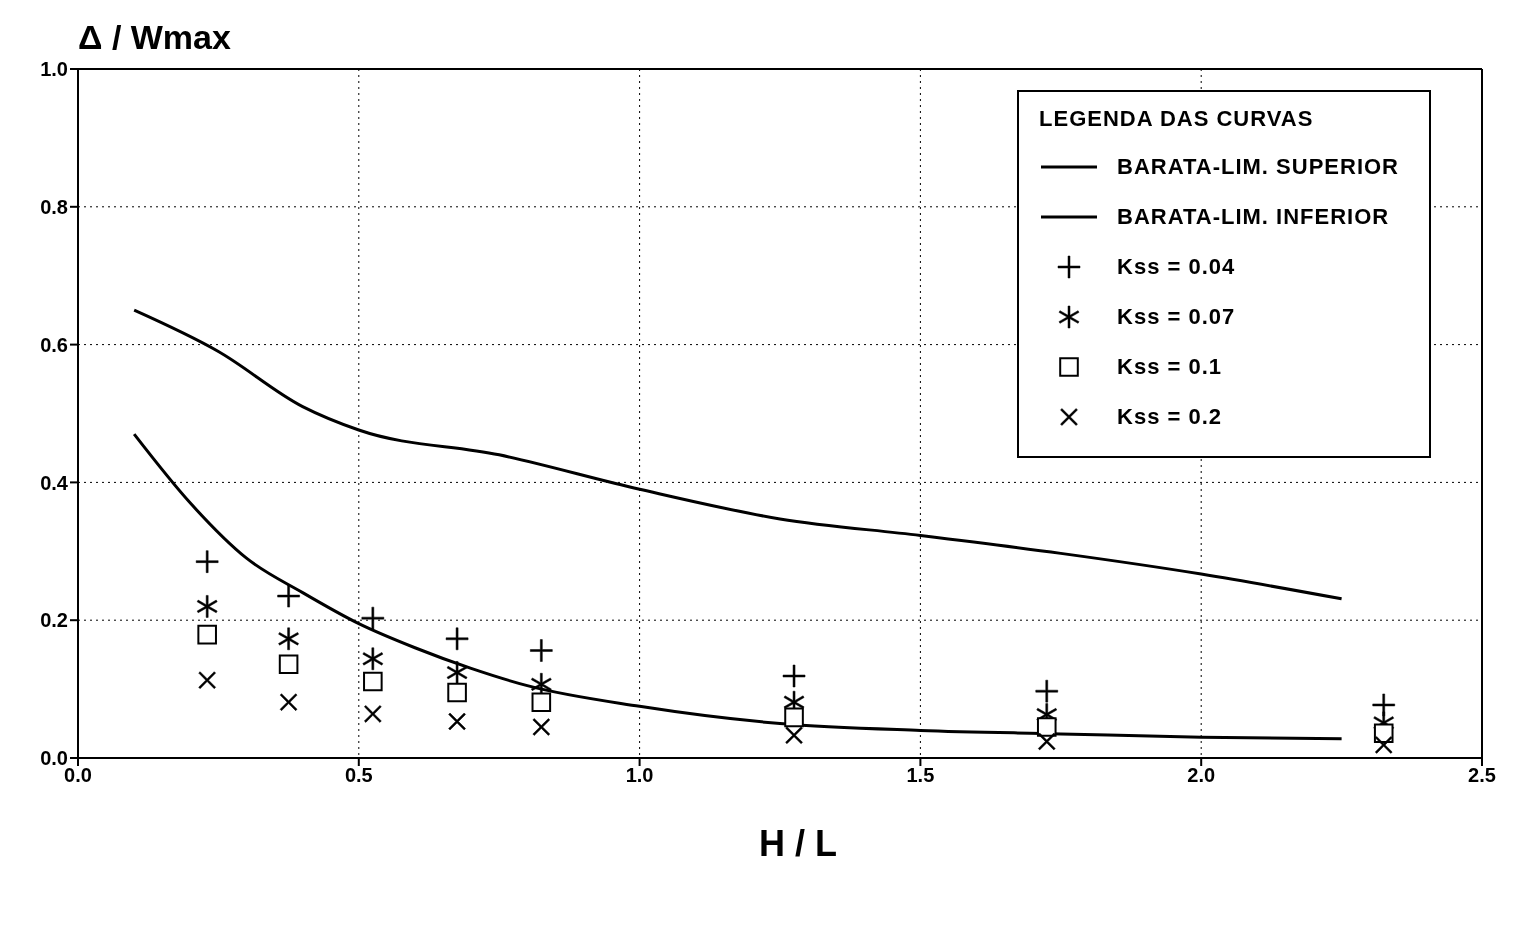 This screenshot has height=932, width=1531. I want to click on x-tick-label: 2.0, so click(1201, 775).